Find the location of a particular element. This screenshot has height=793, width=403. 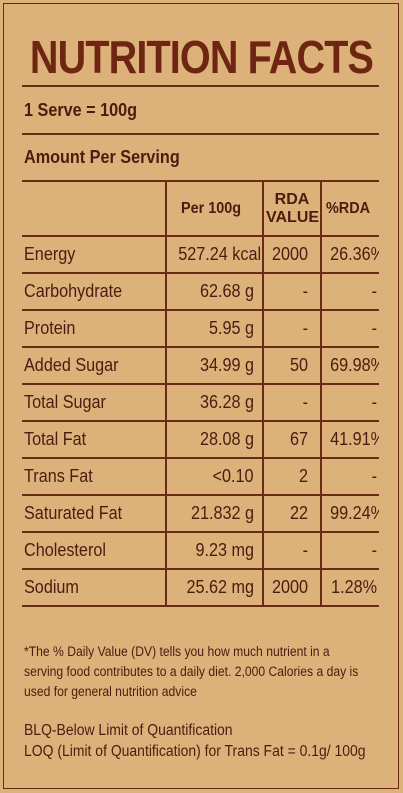

rda-value: 22 is located at coordinates (291, 513).